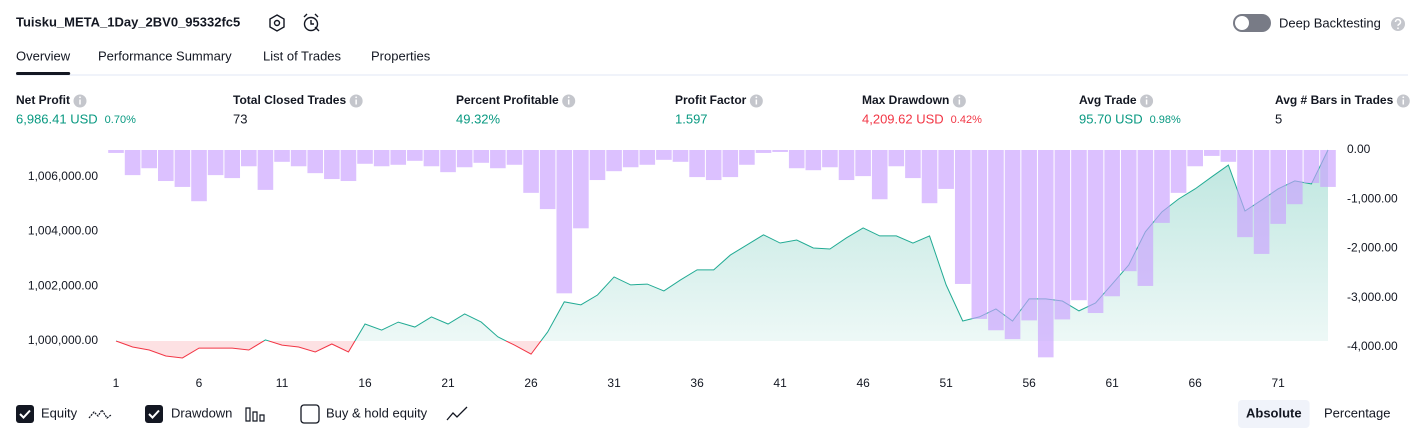 The height and width of the screenshot is (438, 1424). I want to click on x-tick-label: 46, so click(863, 383).